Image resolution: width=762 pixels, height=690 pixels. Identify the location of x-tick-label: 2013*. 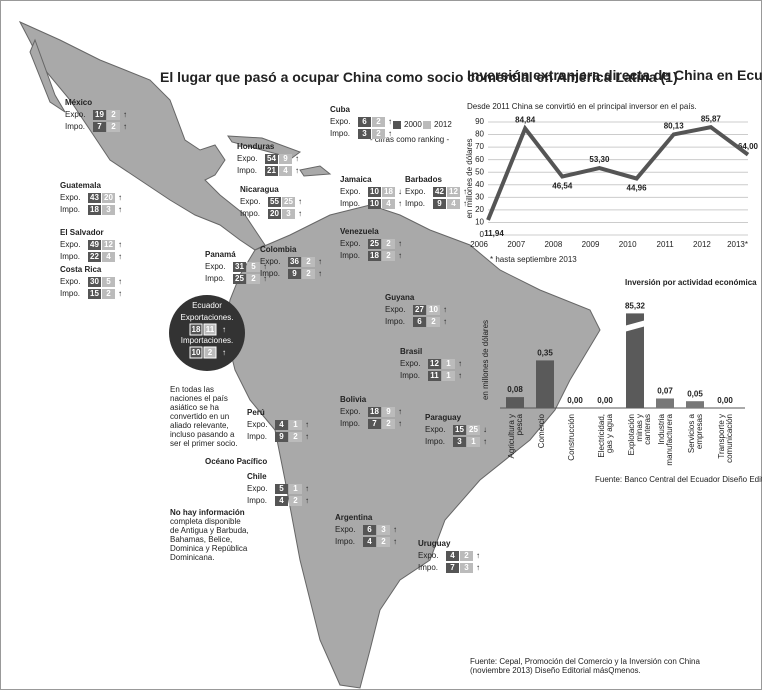
(737, 244).